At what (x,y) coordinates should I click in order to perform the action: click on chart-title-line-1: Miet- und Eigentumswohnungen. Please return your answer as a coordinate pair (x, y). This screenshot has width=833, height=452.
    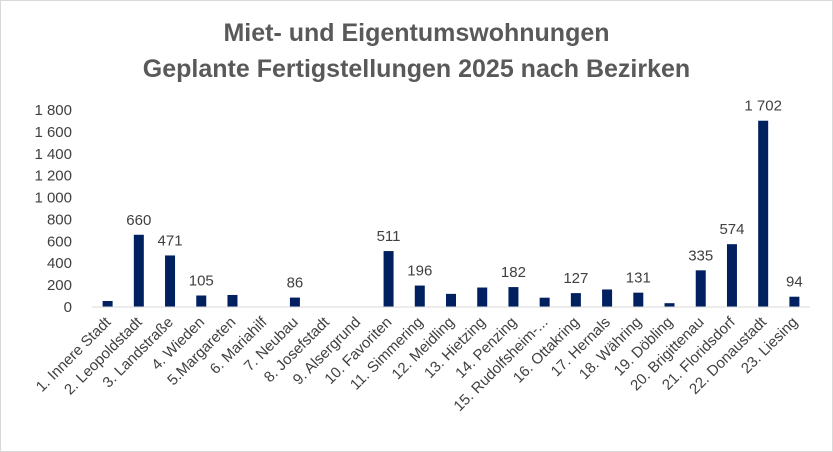
    Looking at the image, I should click on (416, 33).